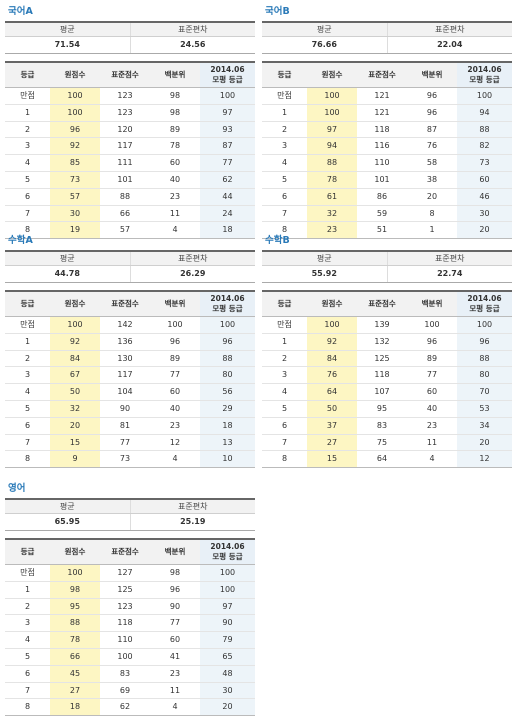  What do you see at coordinates (284, 443) in the screenshot?
I see `grade-cell: 7` at bounding box center [284, 443].